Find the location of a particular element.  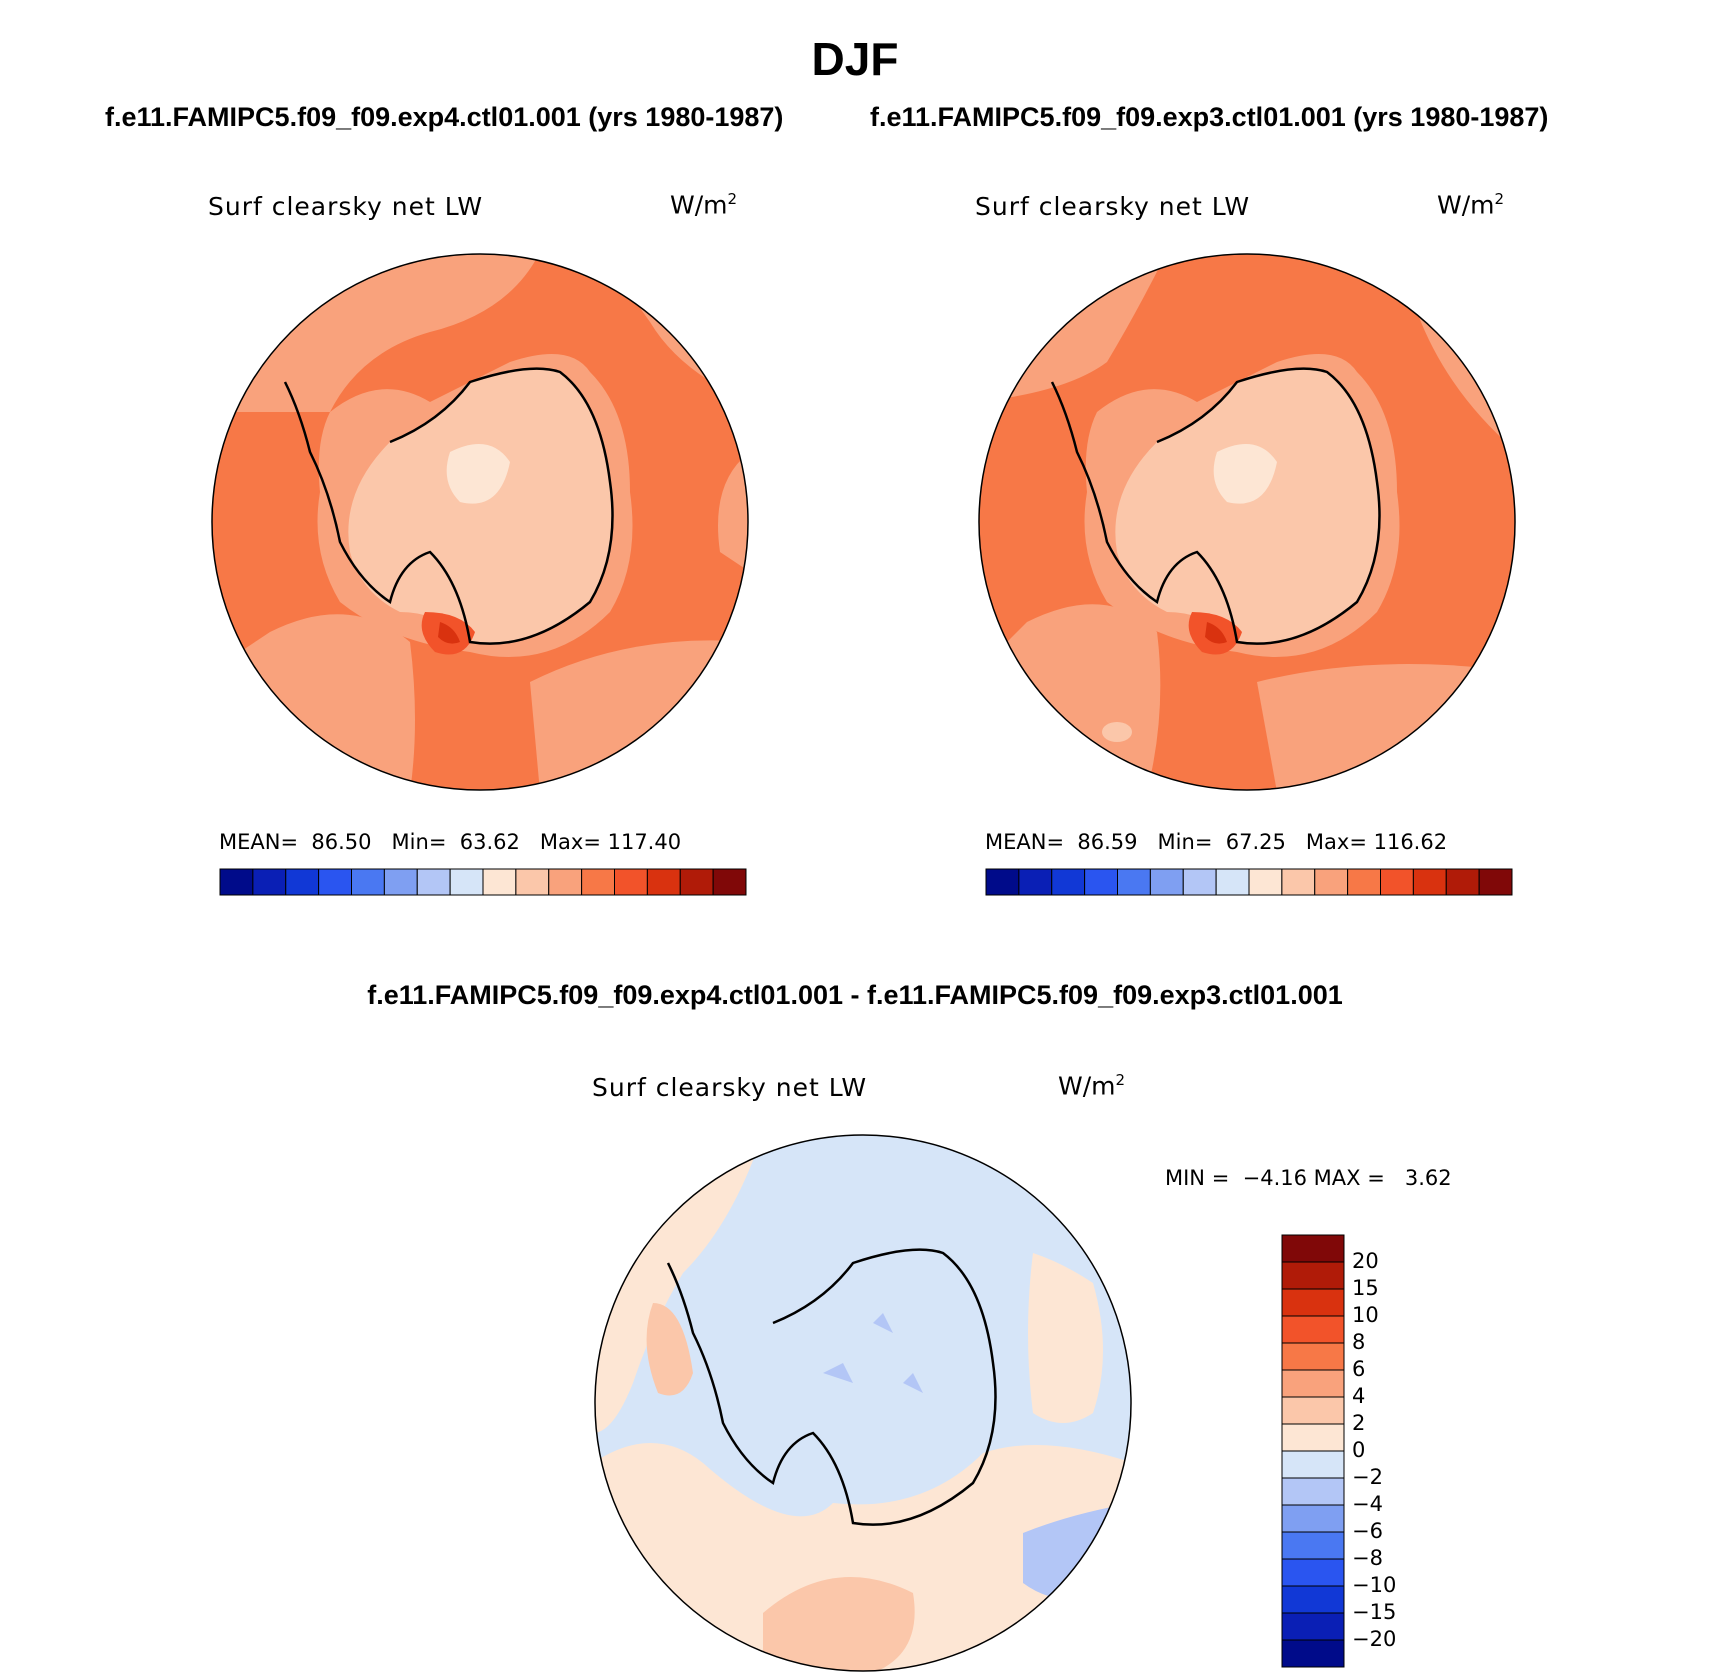

panel2-colorbar is located at coordinates (1249, 882).